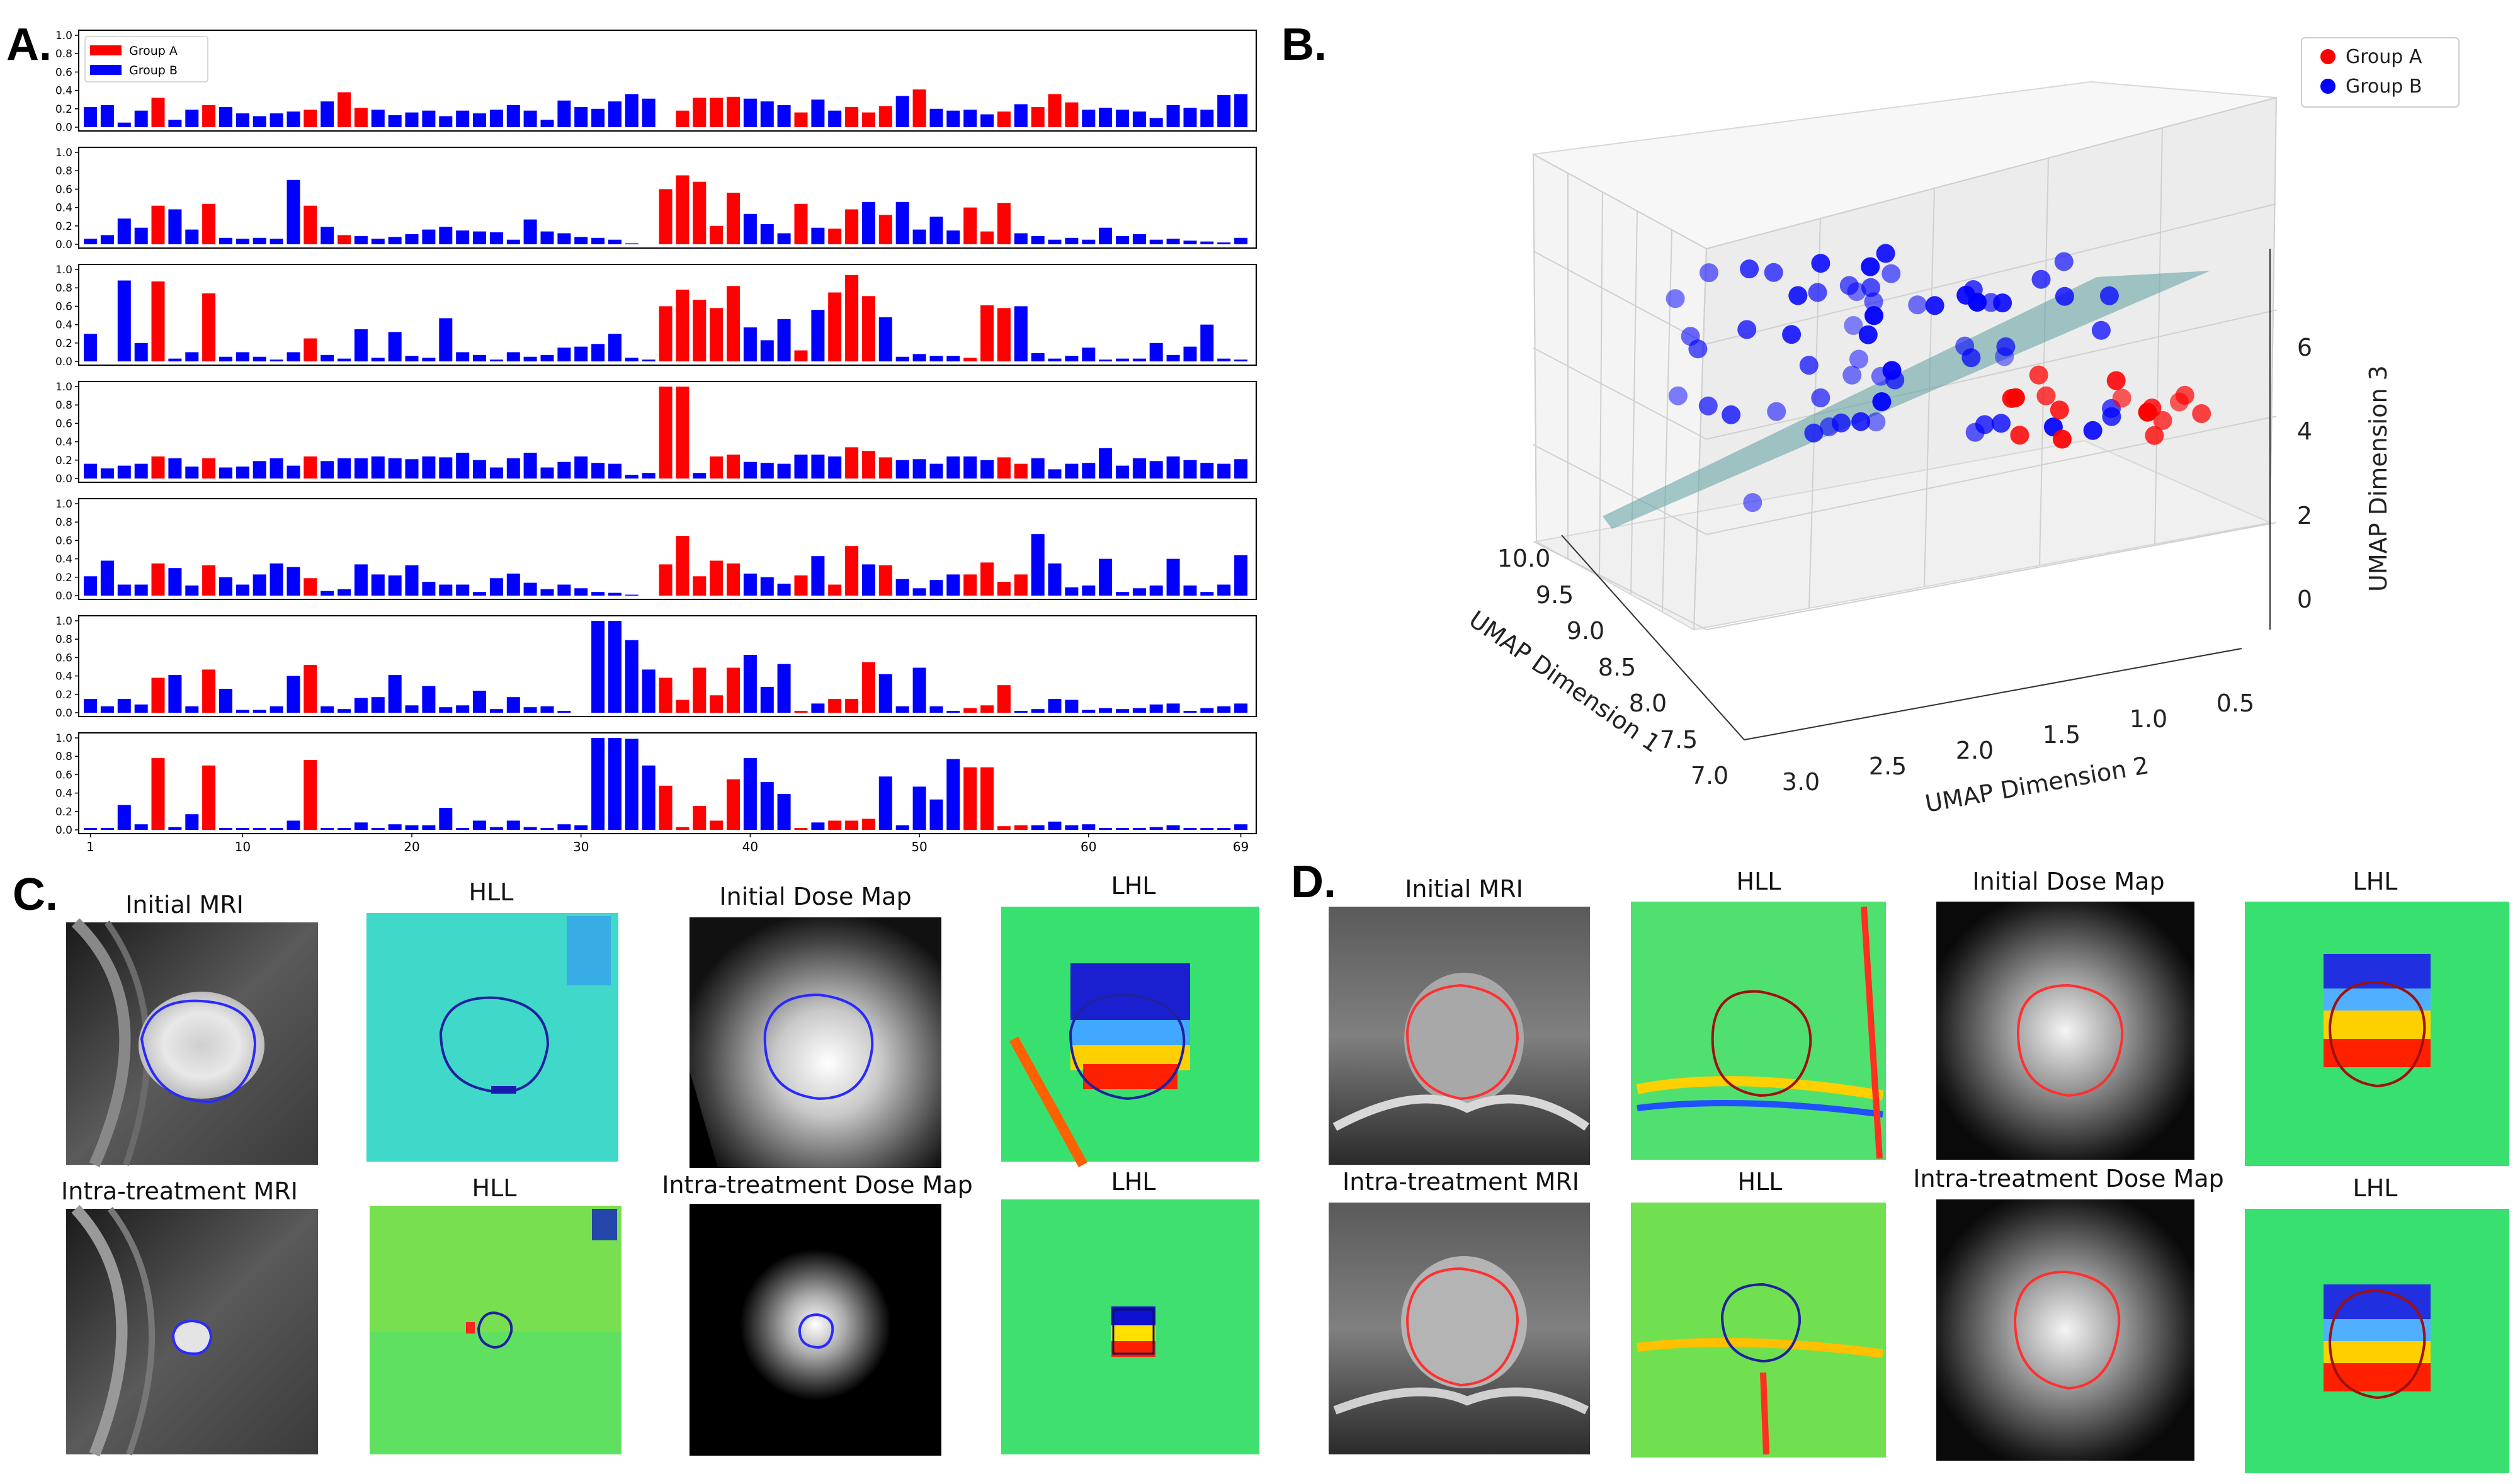 The height and width of the screenshot is (1484, 2520). I want to click on bar-row5-feature30, so click(581, 592).